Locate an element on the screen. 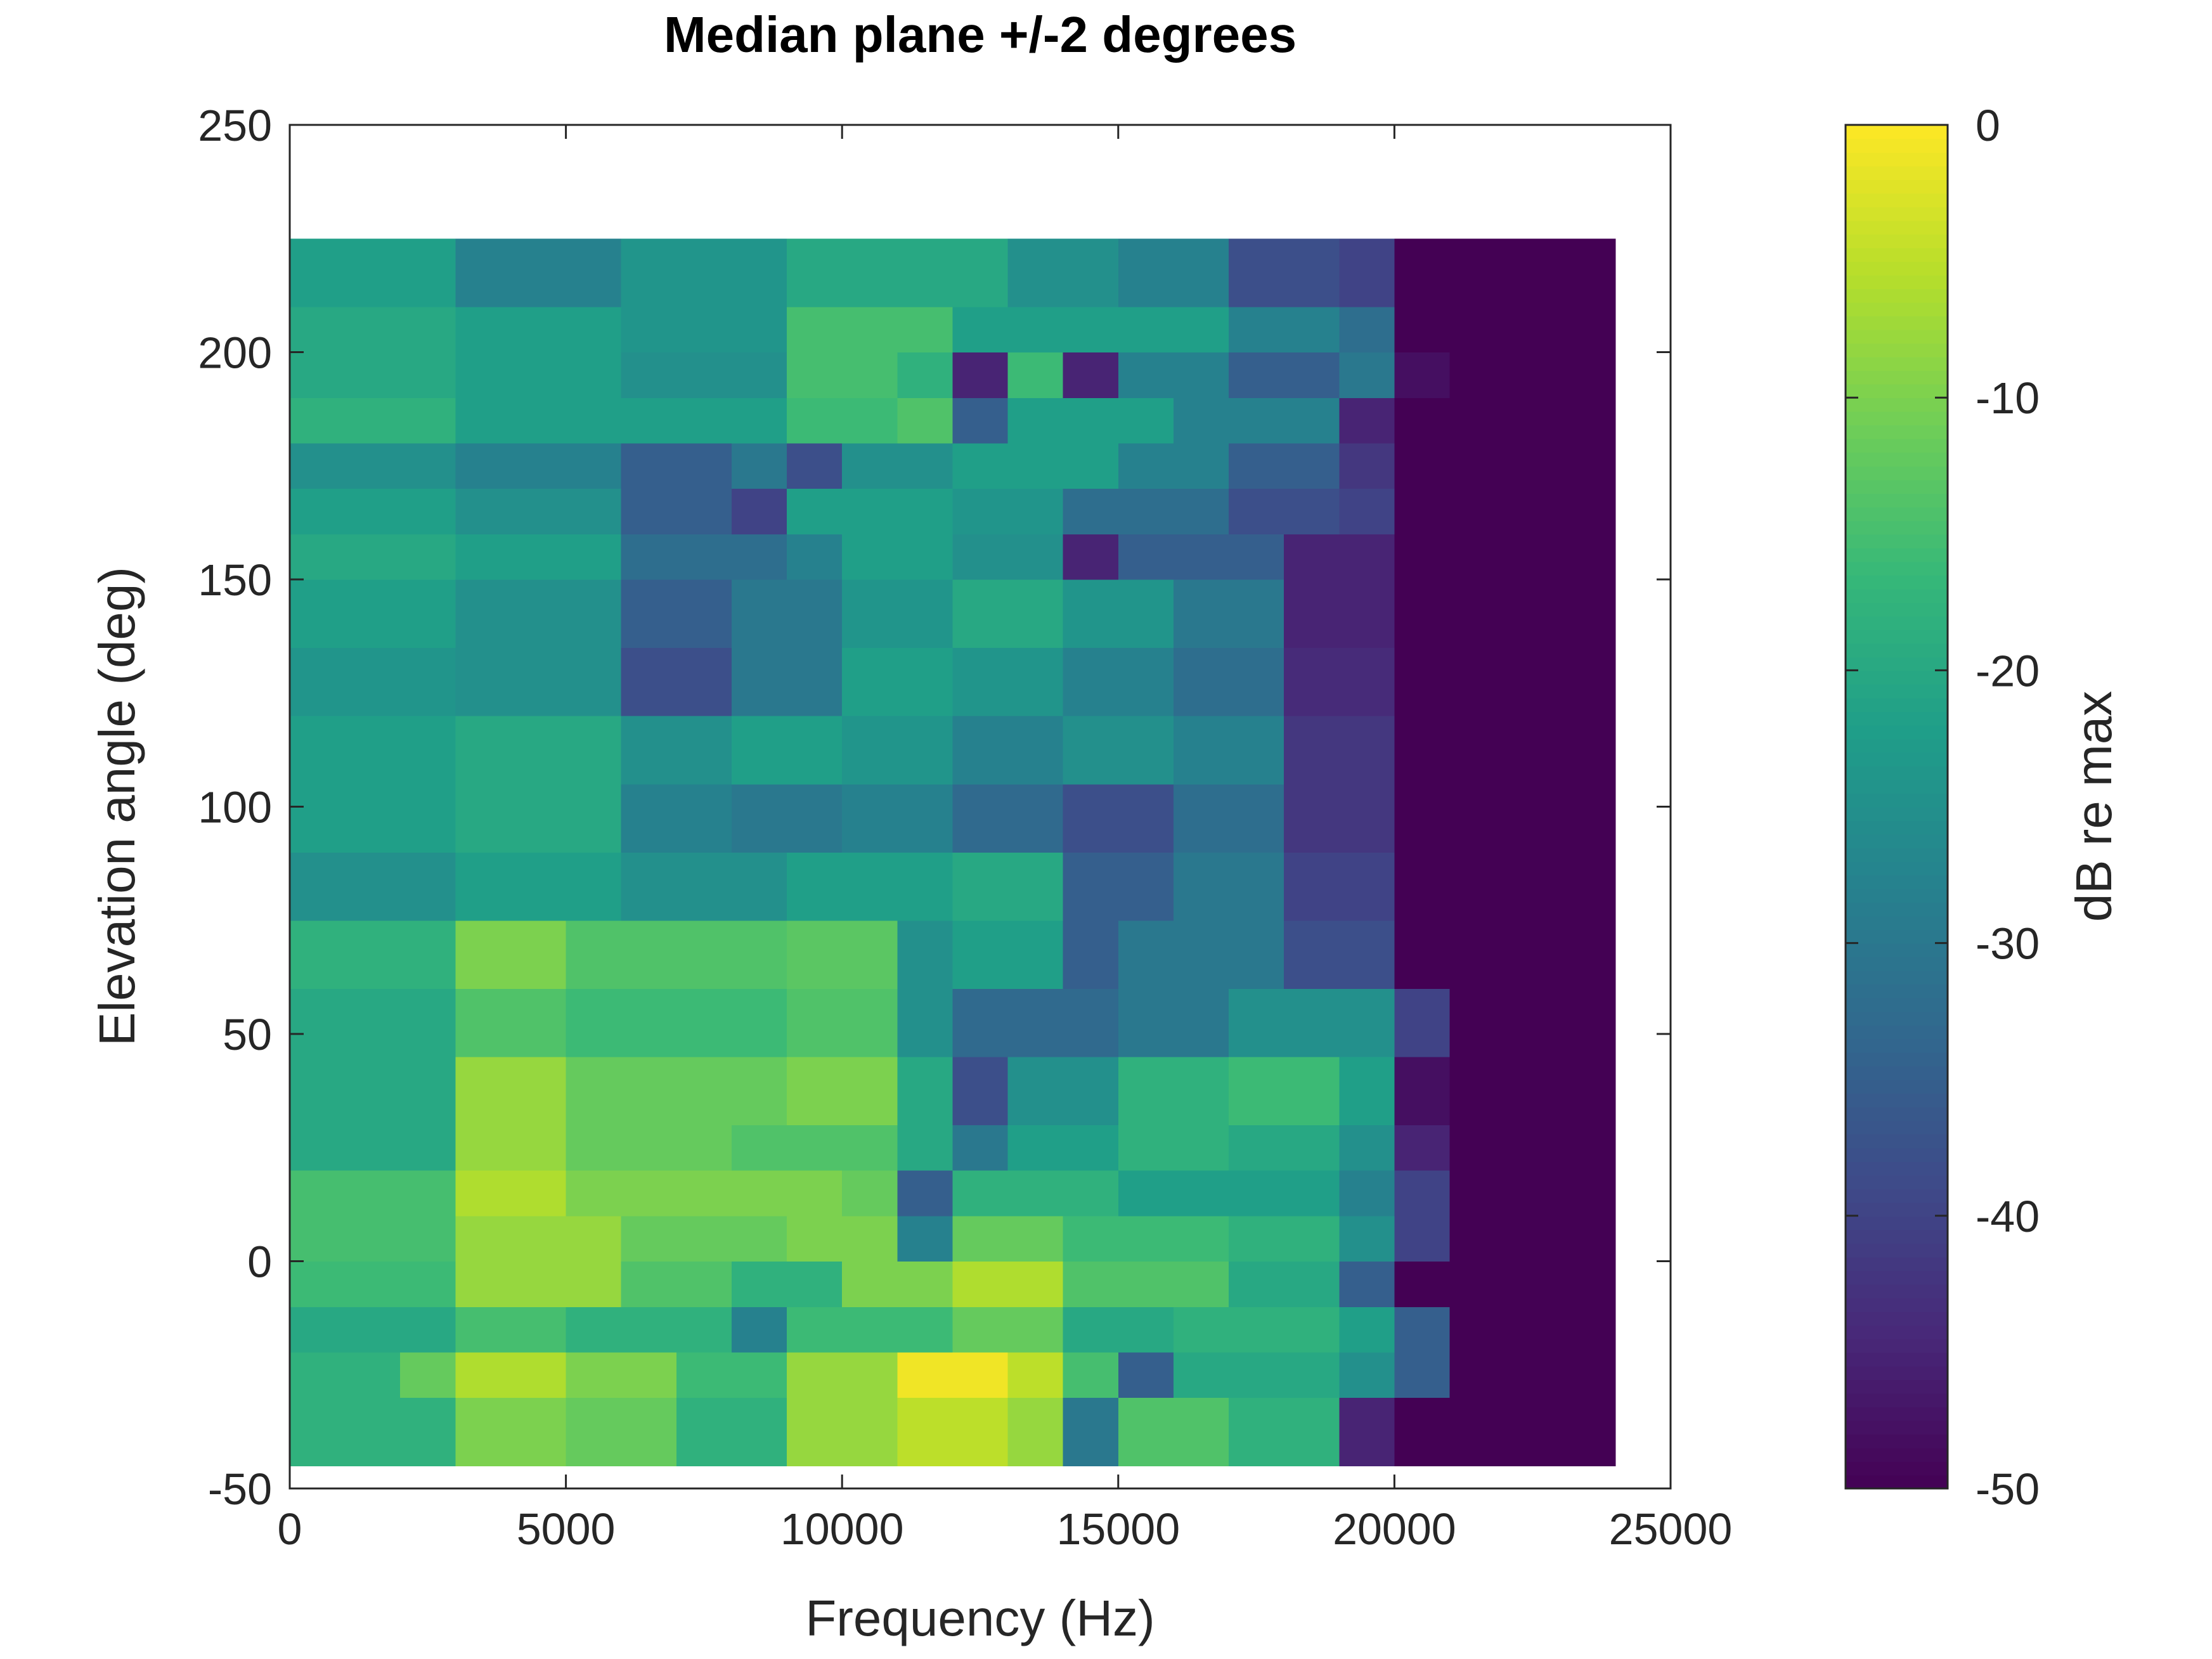 This screenshot has height=1659, width=2212. colorbar-tick-label: 0 is located at coordinates (1988, 125).